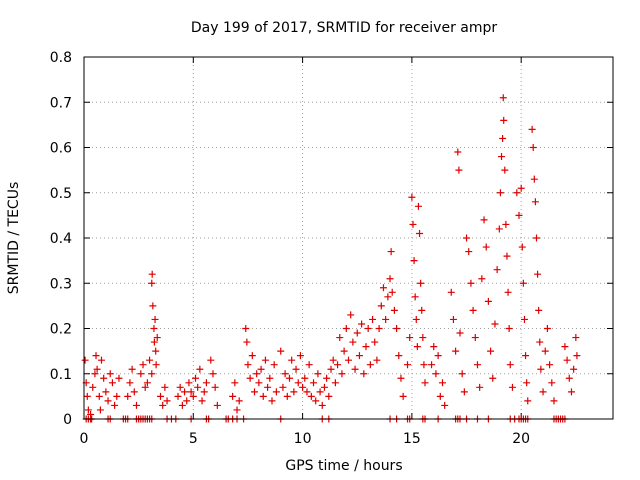 The image size is (640, 480). What do you see at coordinates (61, 375) in the screenshot?
I see `y-tick-label: 0.1` at bounding box center [61, 375].